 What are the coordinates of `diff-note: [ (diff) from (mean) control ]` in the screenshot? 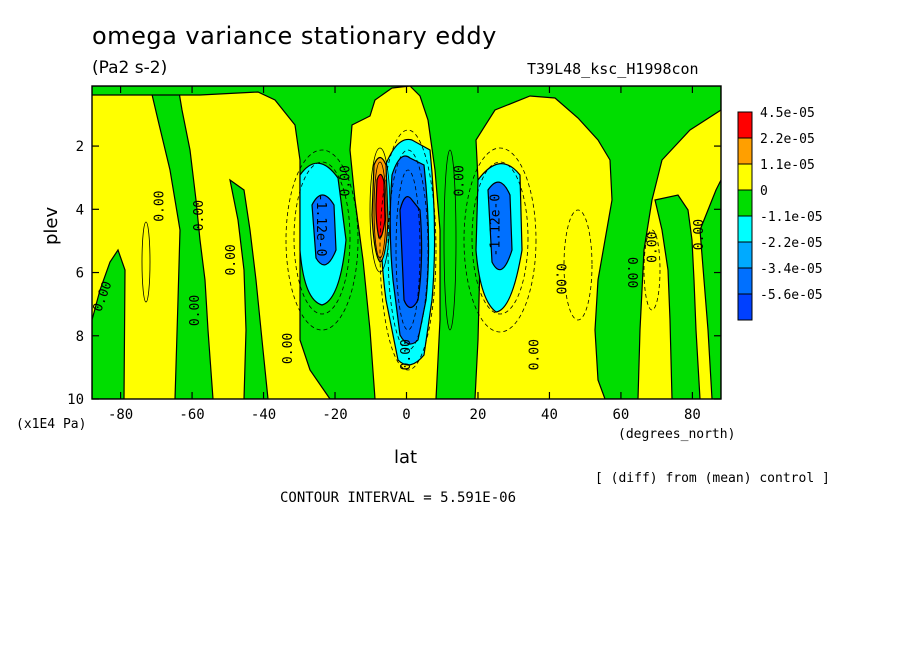 It's located at (712, 478).